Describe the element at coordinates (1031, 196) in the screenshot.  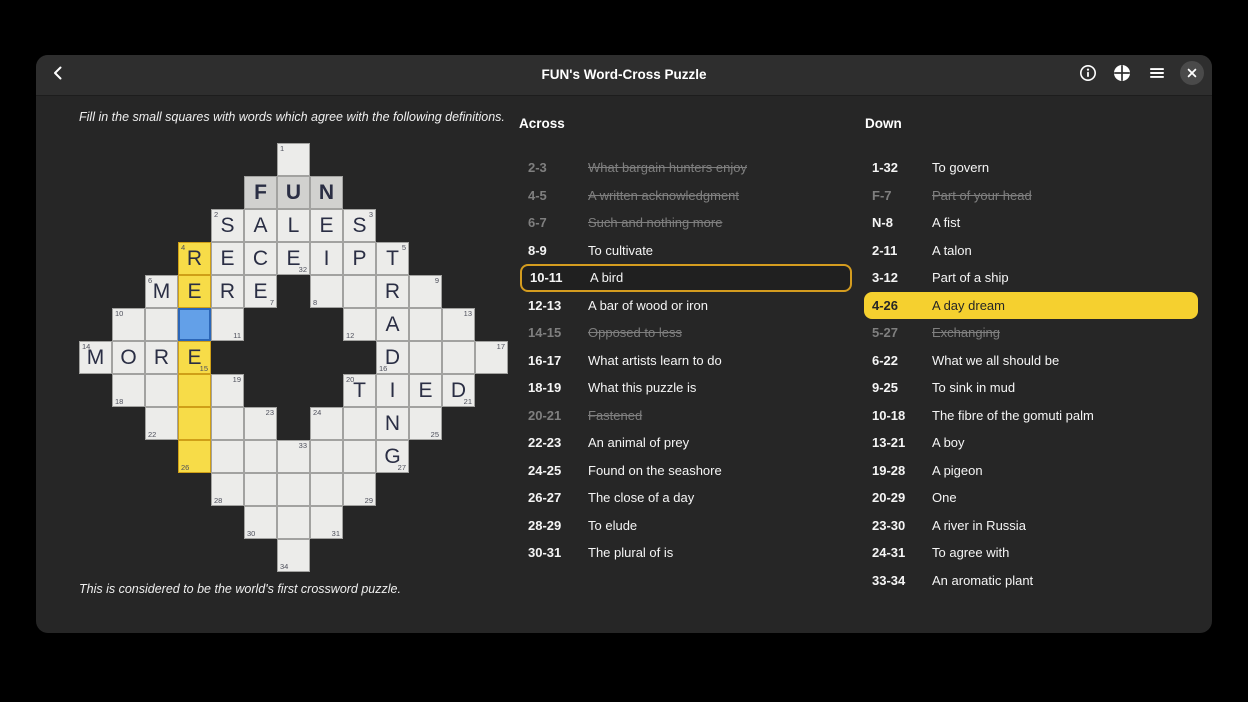
I see `down-clue-row: F-7 Part of your head` at that location.